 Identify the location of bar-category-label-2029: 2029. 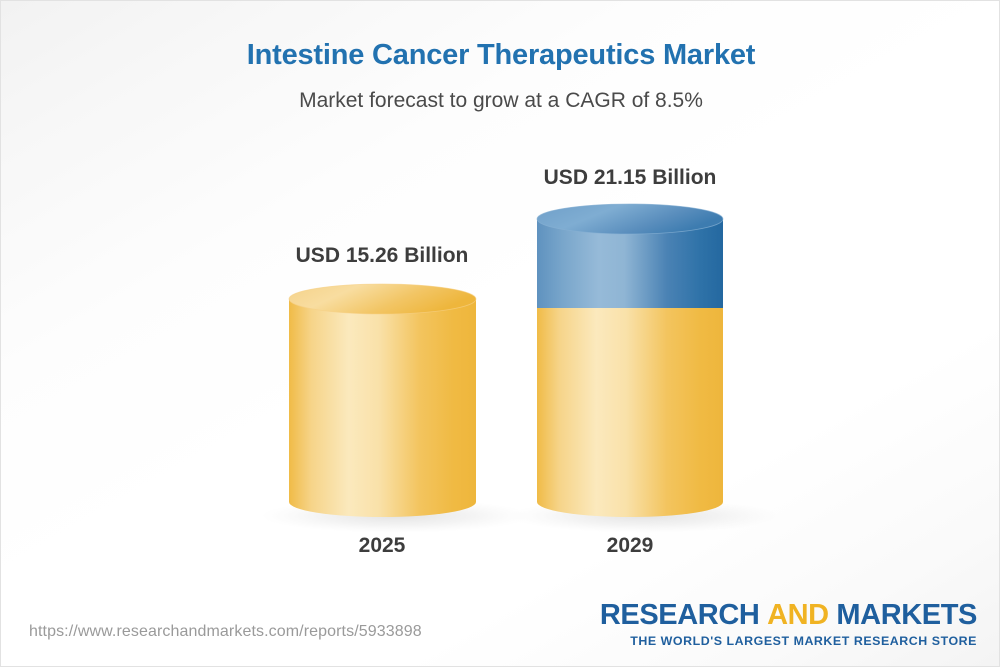
(630, 545).